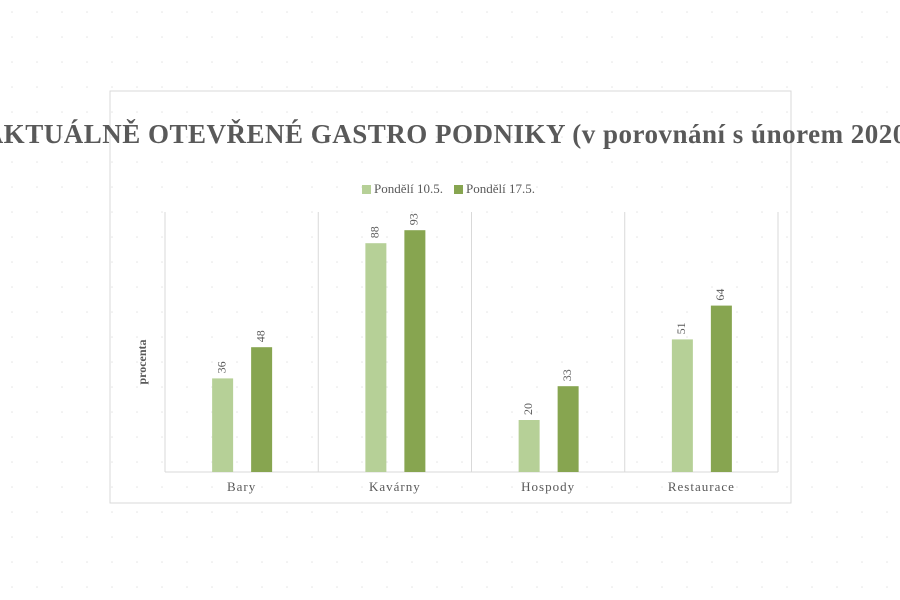  Describe the element at coordinates (260, 336) in the screenshot. I see `data-label: 48` at that location.